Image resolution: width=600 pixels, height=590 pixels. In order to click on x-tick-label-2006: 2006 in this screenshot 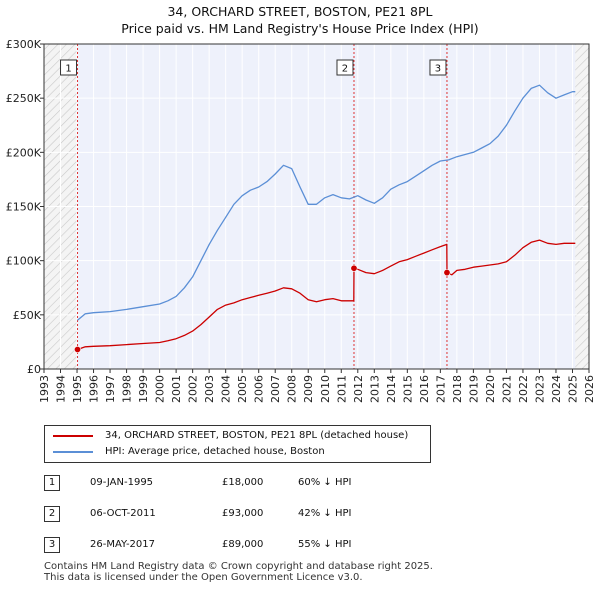, I will do `click(259, 389)`.